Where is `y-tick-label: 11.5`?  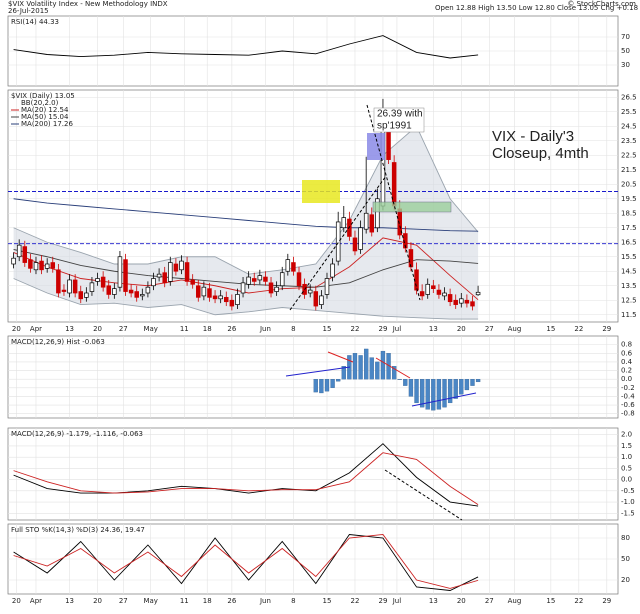
y-tick-label: 11.5 is located at coordinates (629, 315).